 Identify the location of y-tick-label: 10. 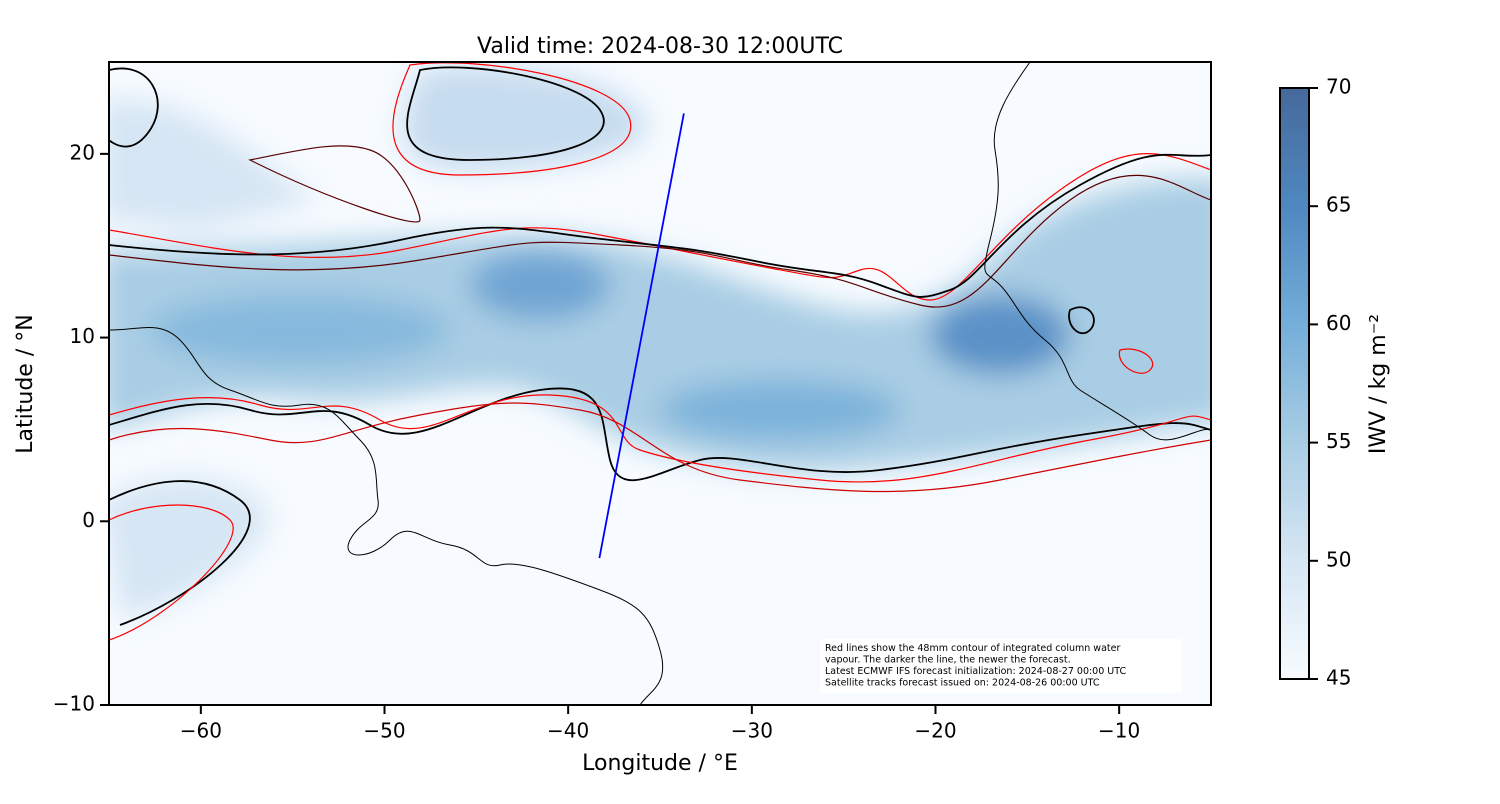
(82, 336).